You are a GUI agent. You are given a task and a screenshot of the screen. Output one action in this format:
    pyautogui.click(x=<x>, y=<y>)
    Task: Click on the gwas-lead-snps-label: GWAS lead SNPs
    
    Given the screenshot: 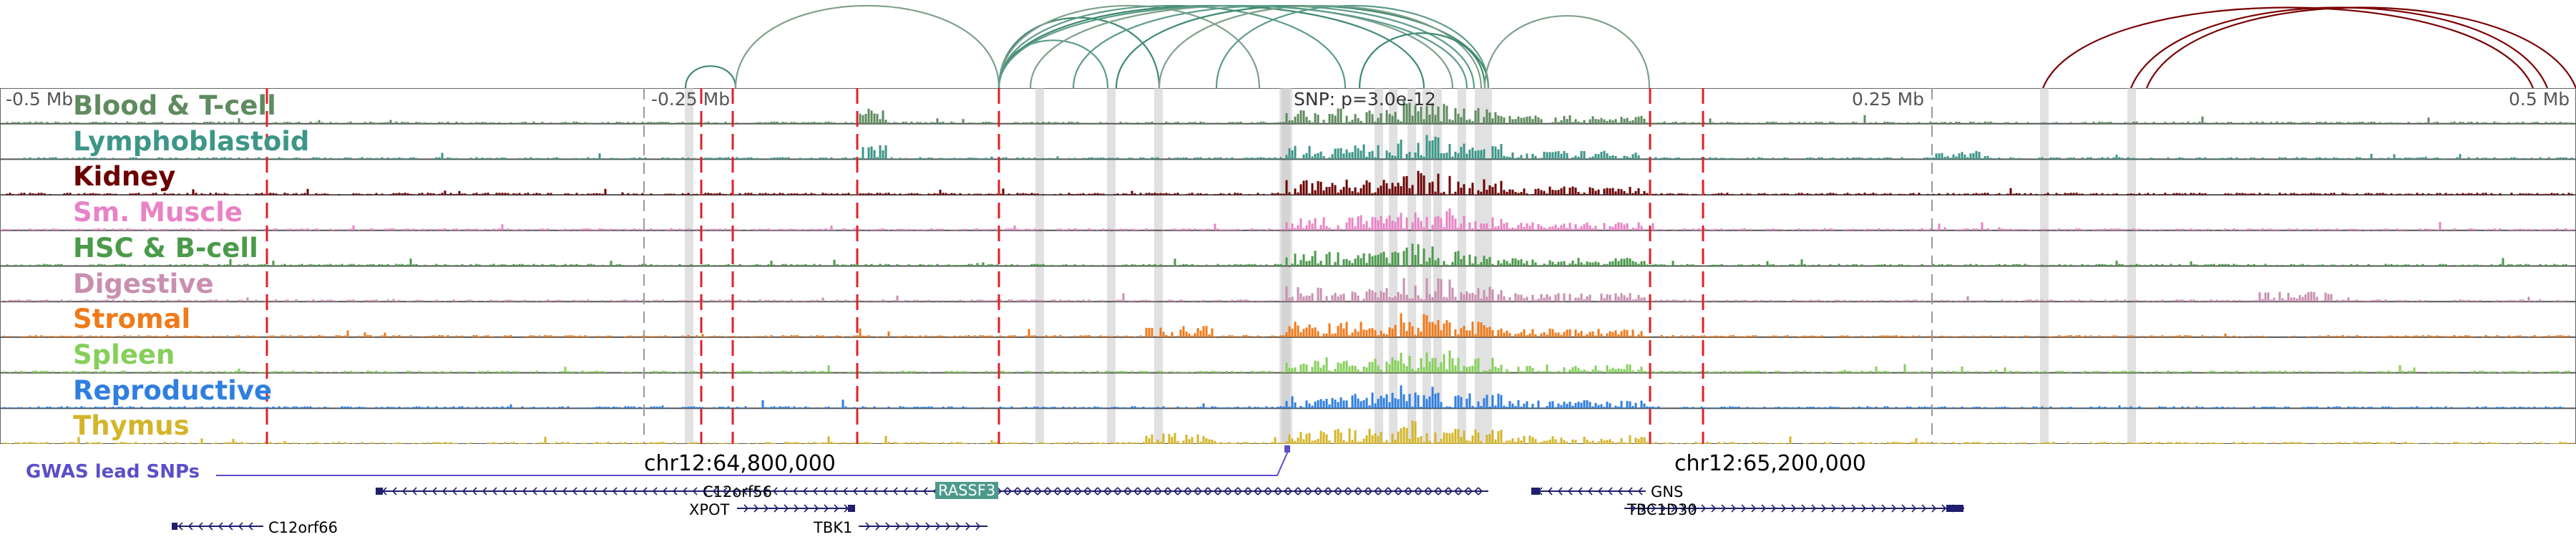 What is the action you would take?
    pyautogui.click(x=113, y=472)
    